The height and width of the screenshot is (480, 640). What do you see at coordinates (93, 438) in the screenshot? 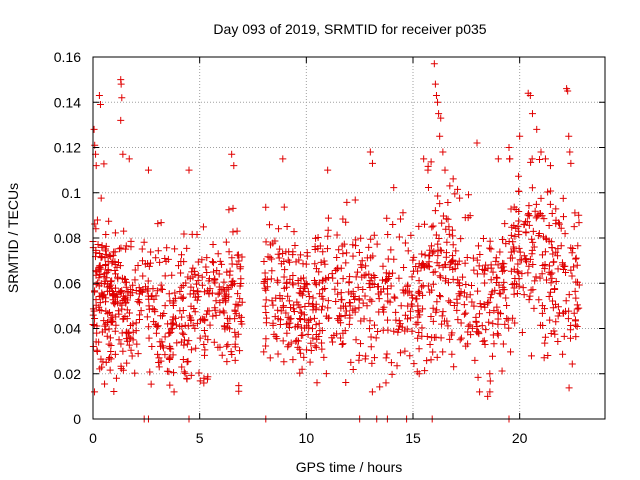
I see `x-tick-label: 0` at bounding box center [93, 438].